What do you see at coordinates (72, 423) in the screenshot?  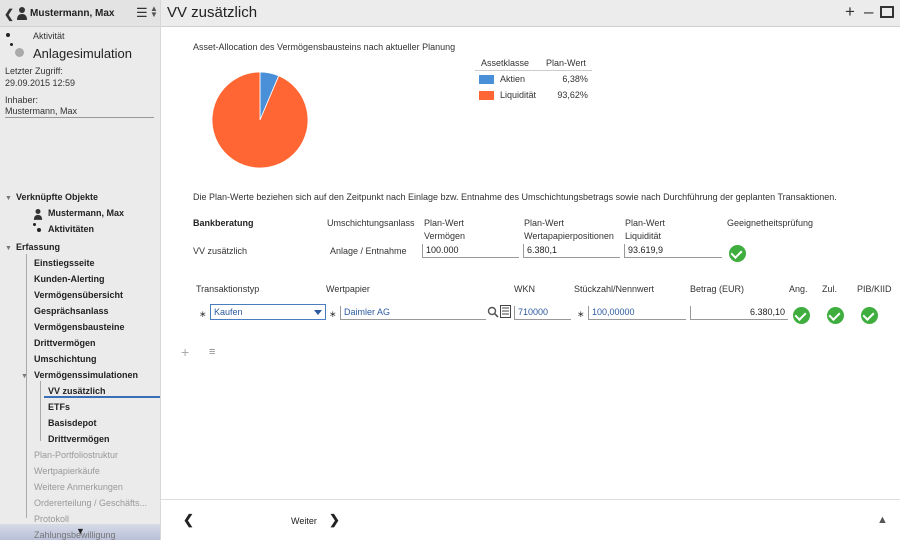 I see `tree-item-basisdepot: Basisdepot` at bounding box center [72, 423].